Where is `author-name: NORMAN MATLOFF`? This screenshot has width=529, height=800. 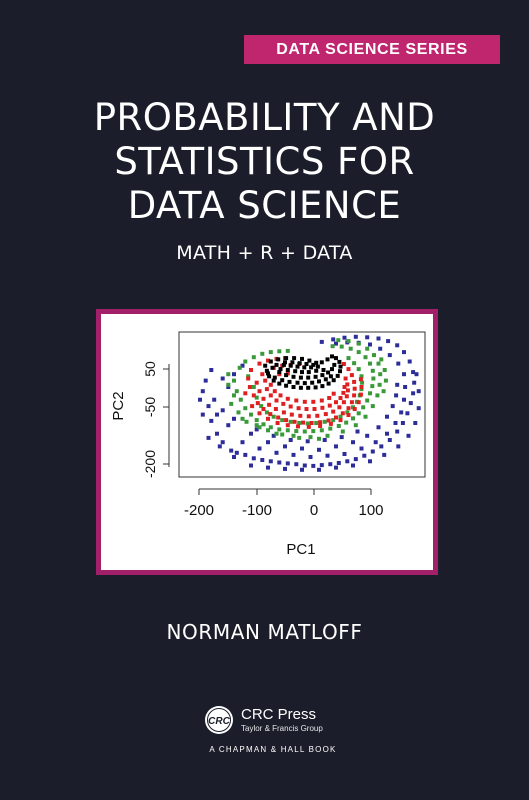 author-name: NORMAN MATLOFF is located at coordinates (264, 632).